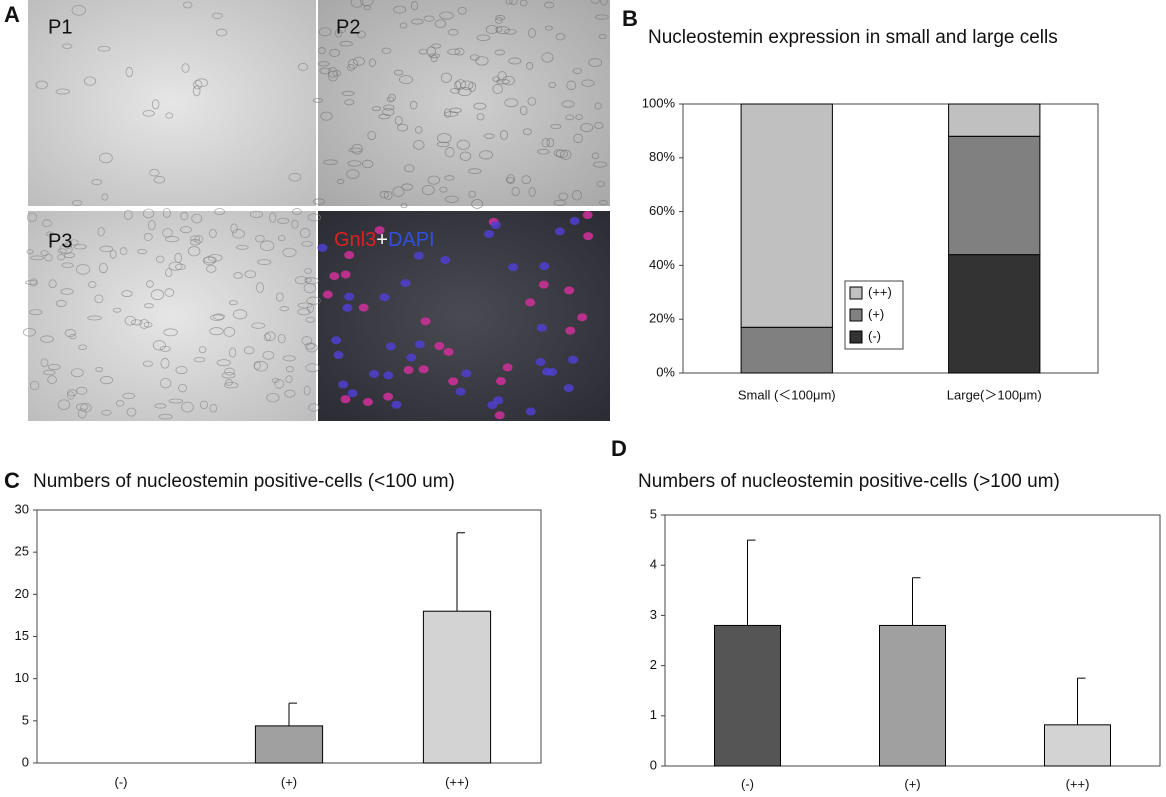 This screenshot has width=1166, height=797. I want to click on x-tick-label: (+), so click(289, 781).